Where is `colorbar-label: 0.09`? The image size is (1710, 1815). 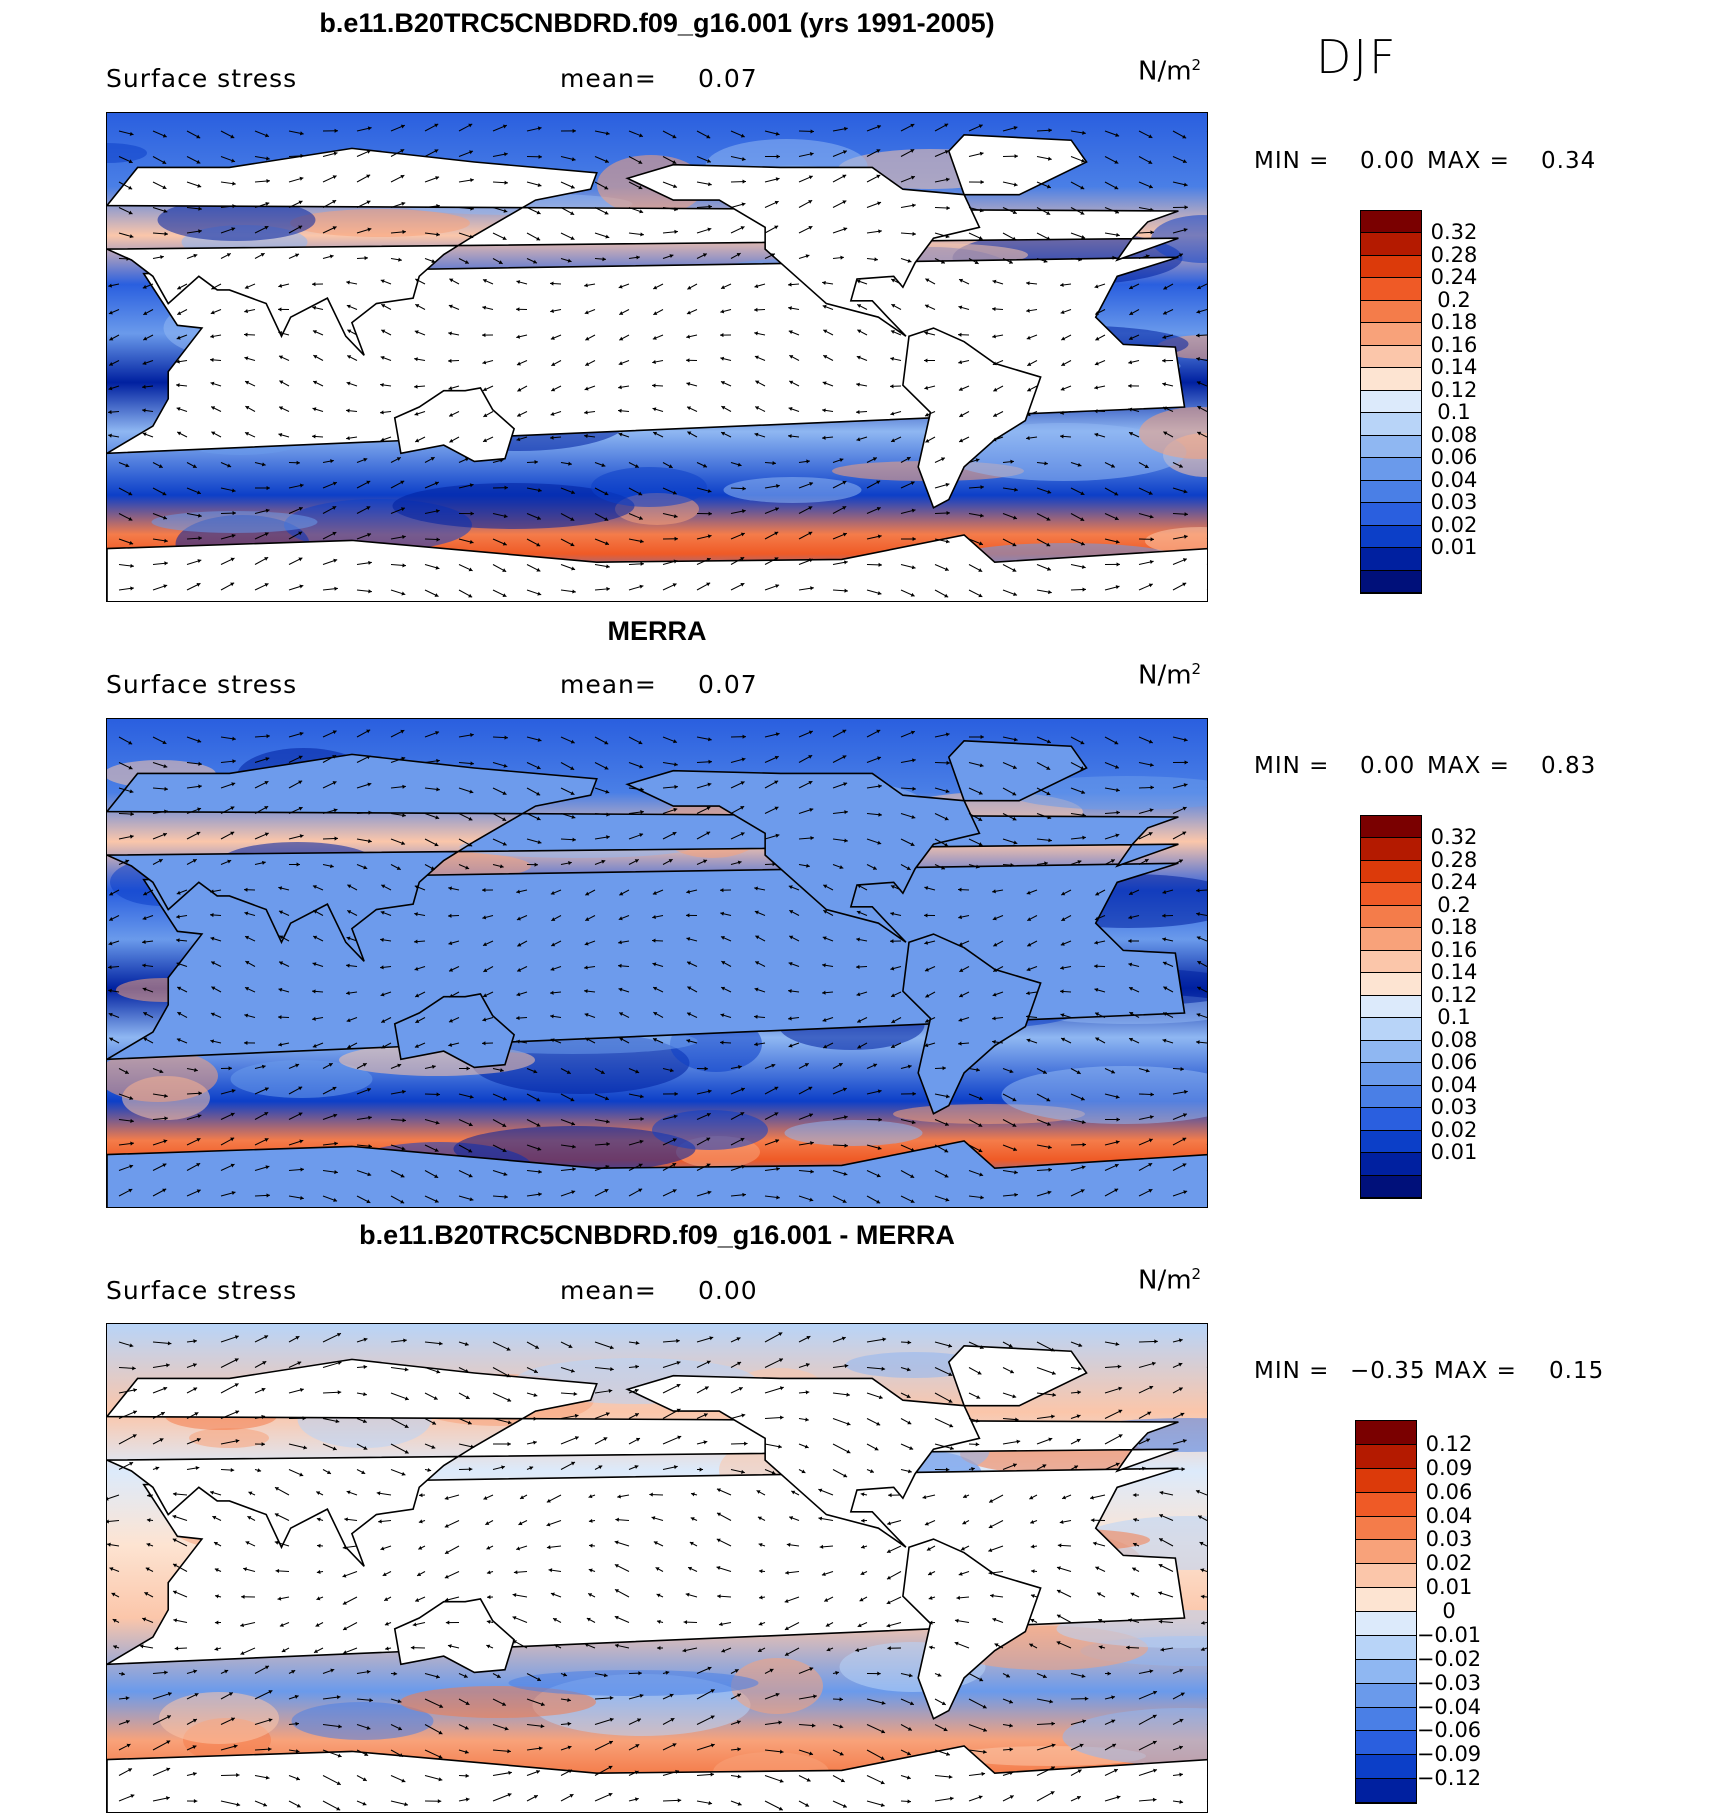 colorbar-label: 0.09 is located at coordinates (1449, 1467).